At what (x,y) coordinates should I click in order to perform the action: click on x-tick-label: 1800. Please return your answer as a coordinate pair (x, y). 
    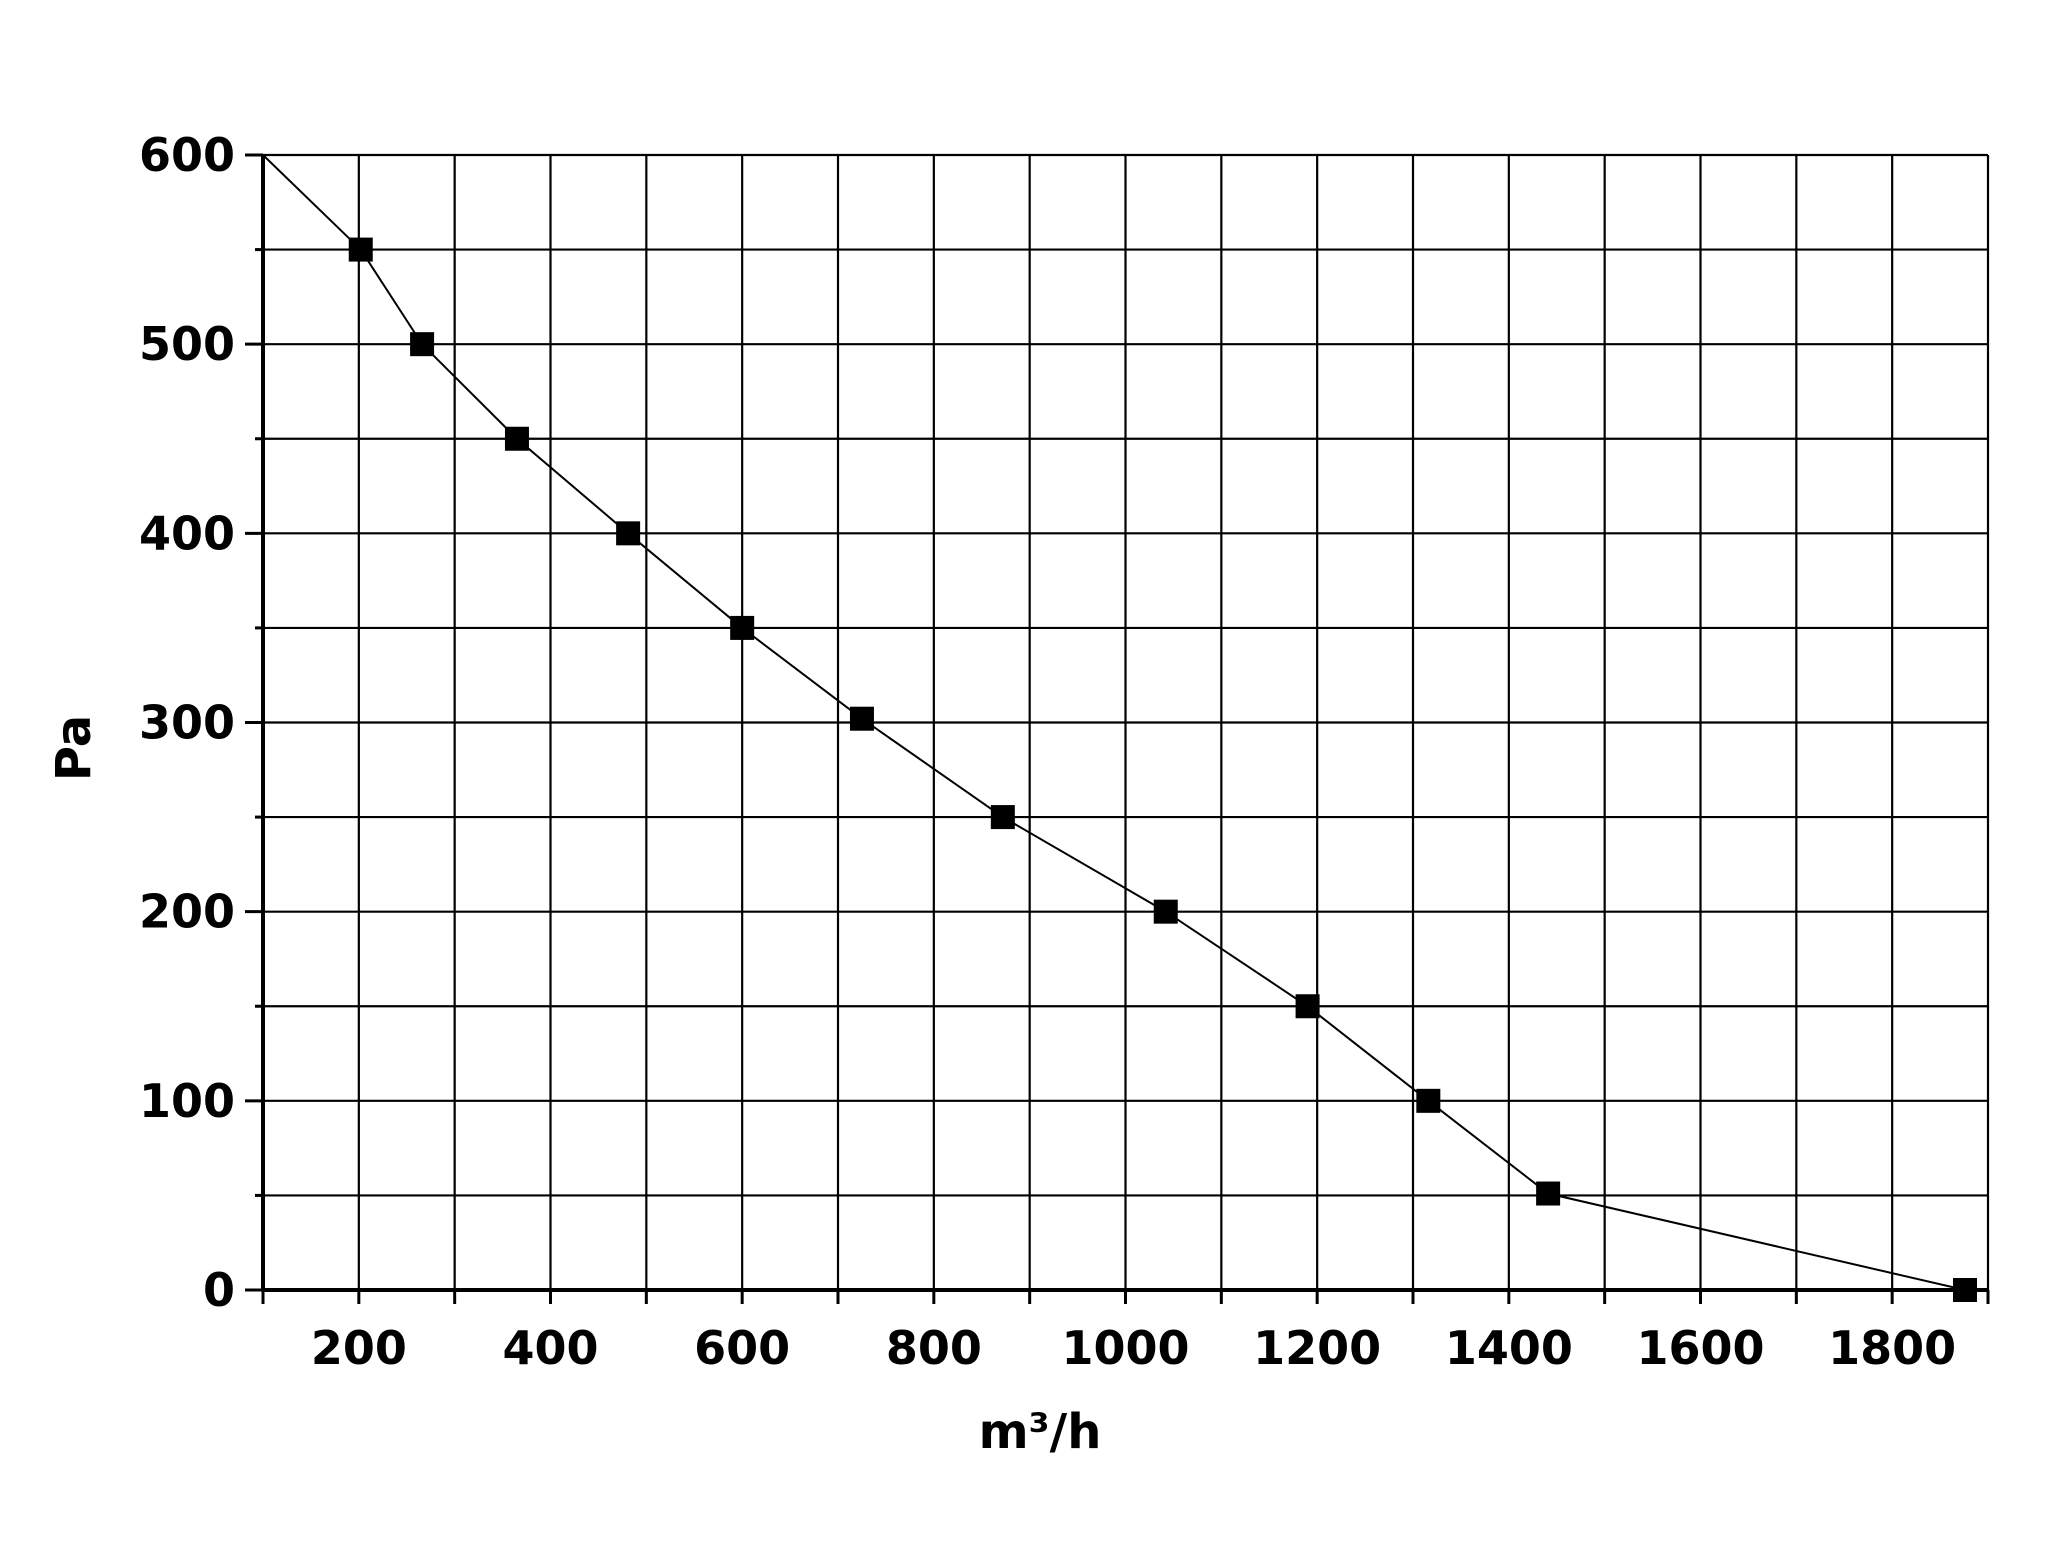
    Looking at the image, I should click on (1892, 1348).